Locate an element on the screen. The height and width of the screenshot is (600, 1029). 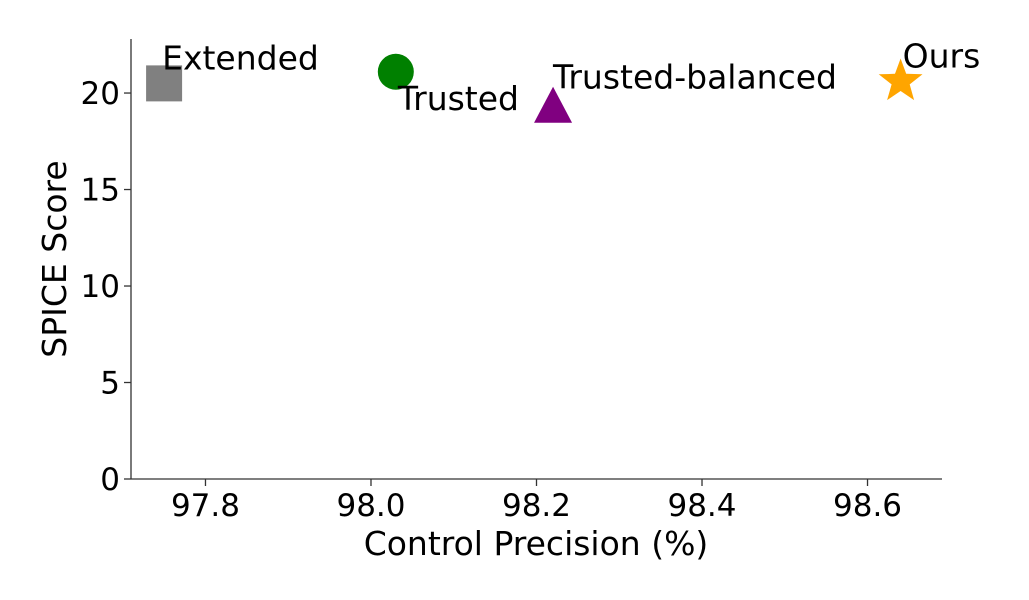
point-ours-marker is located at coordinates (900, 79).